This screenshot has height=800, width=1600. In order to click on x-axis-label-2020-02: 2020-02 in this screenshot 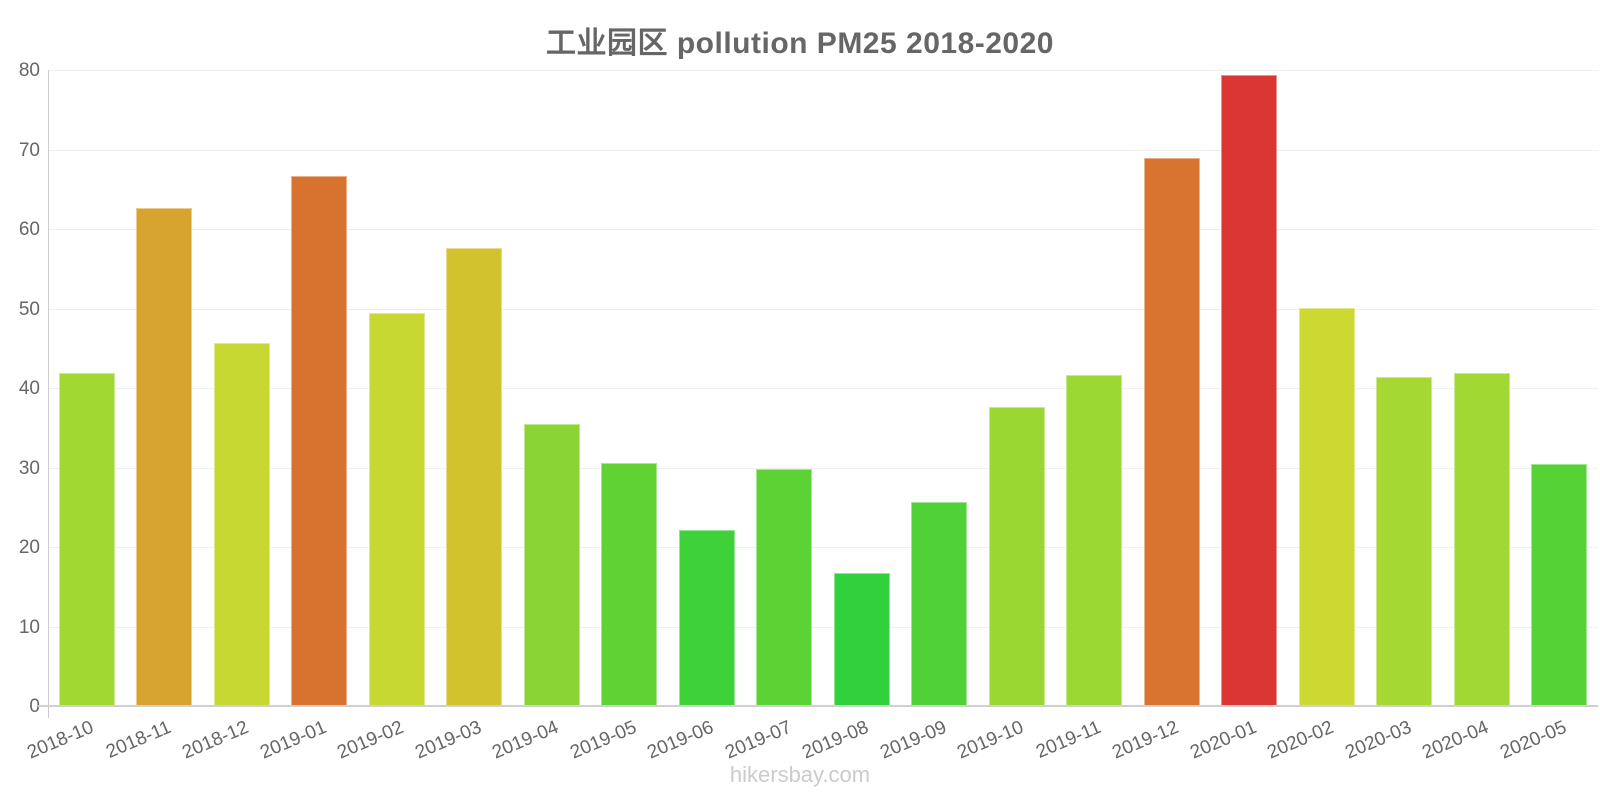, I will do `click(1300, 740)`.